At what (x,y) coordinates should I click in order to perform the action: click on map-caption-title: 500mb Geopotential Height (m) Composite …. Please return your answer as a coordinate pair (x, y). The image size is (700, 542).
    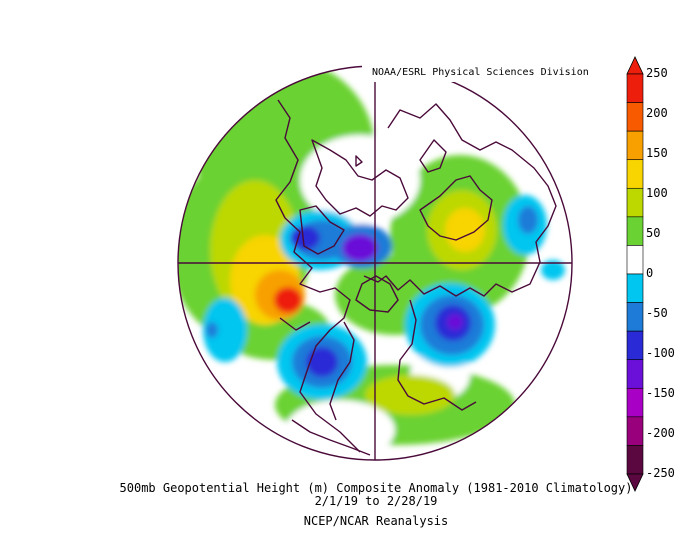
    Looking at the image, I should click on (376, 488).